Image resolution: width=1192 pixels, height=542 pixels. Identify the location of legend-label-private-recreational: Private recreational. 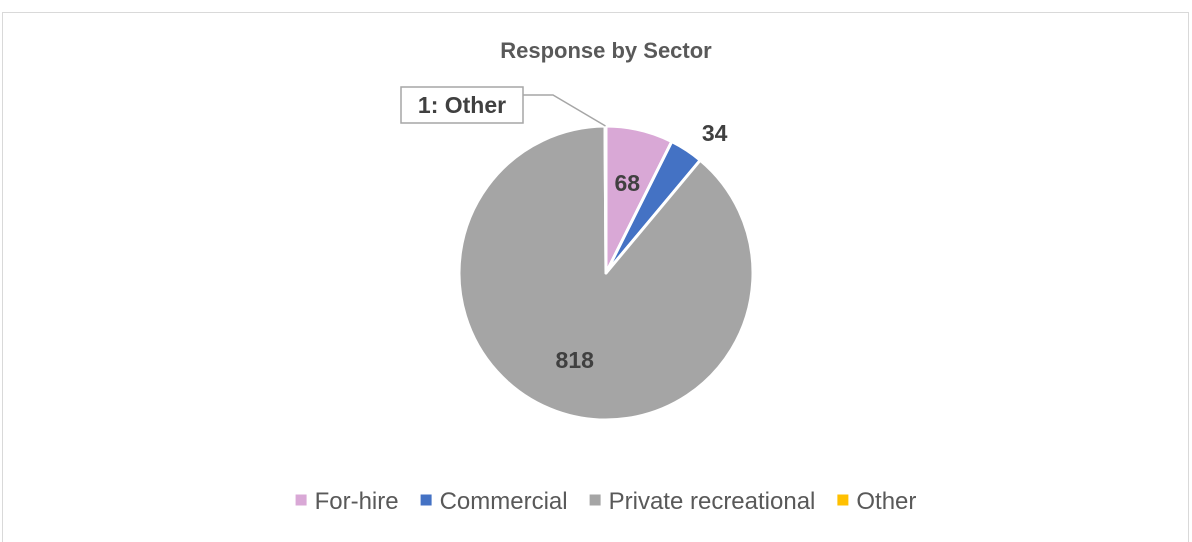
(712, 501).